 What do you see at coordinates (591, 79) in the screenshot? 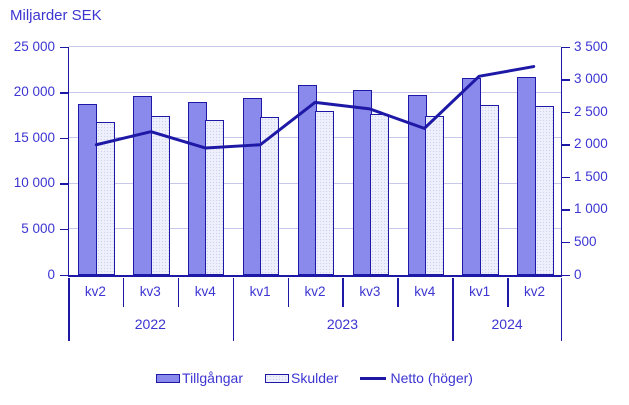
I see `right-axis-tick-label: 3 000` at bounding box center [591, 79].